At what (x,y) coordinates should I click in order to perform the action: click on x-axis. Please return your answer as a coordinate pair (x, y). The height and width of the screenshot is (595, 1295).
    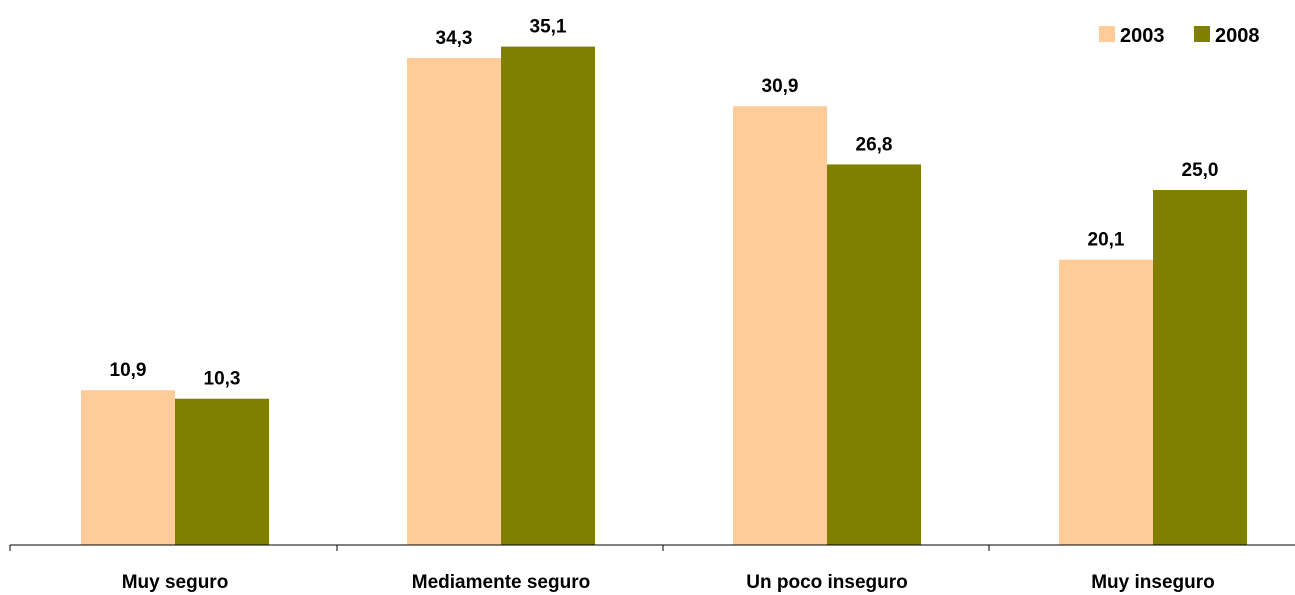
    Looking at the image, I should click on (652, 547).